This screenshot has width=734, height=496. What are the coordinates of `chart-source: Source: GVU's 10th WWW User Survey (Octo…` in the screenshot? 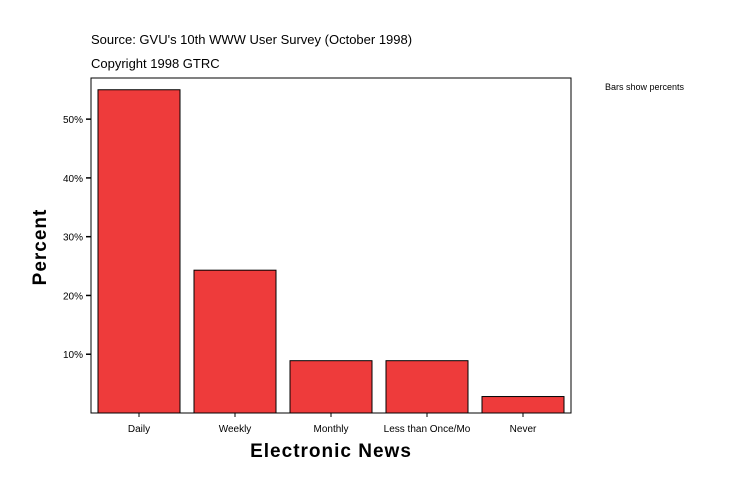 It's located at (252, 39).